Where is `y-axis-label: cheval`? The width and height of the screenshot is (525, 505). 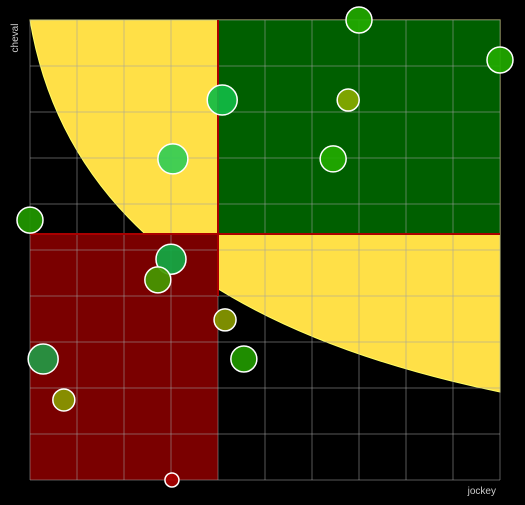
y-axis-label: cheval is located at coordinates (15, 38).